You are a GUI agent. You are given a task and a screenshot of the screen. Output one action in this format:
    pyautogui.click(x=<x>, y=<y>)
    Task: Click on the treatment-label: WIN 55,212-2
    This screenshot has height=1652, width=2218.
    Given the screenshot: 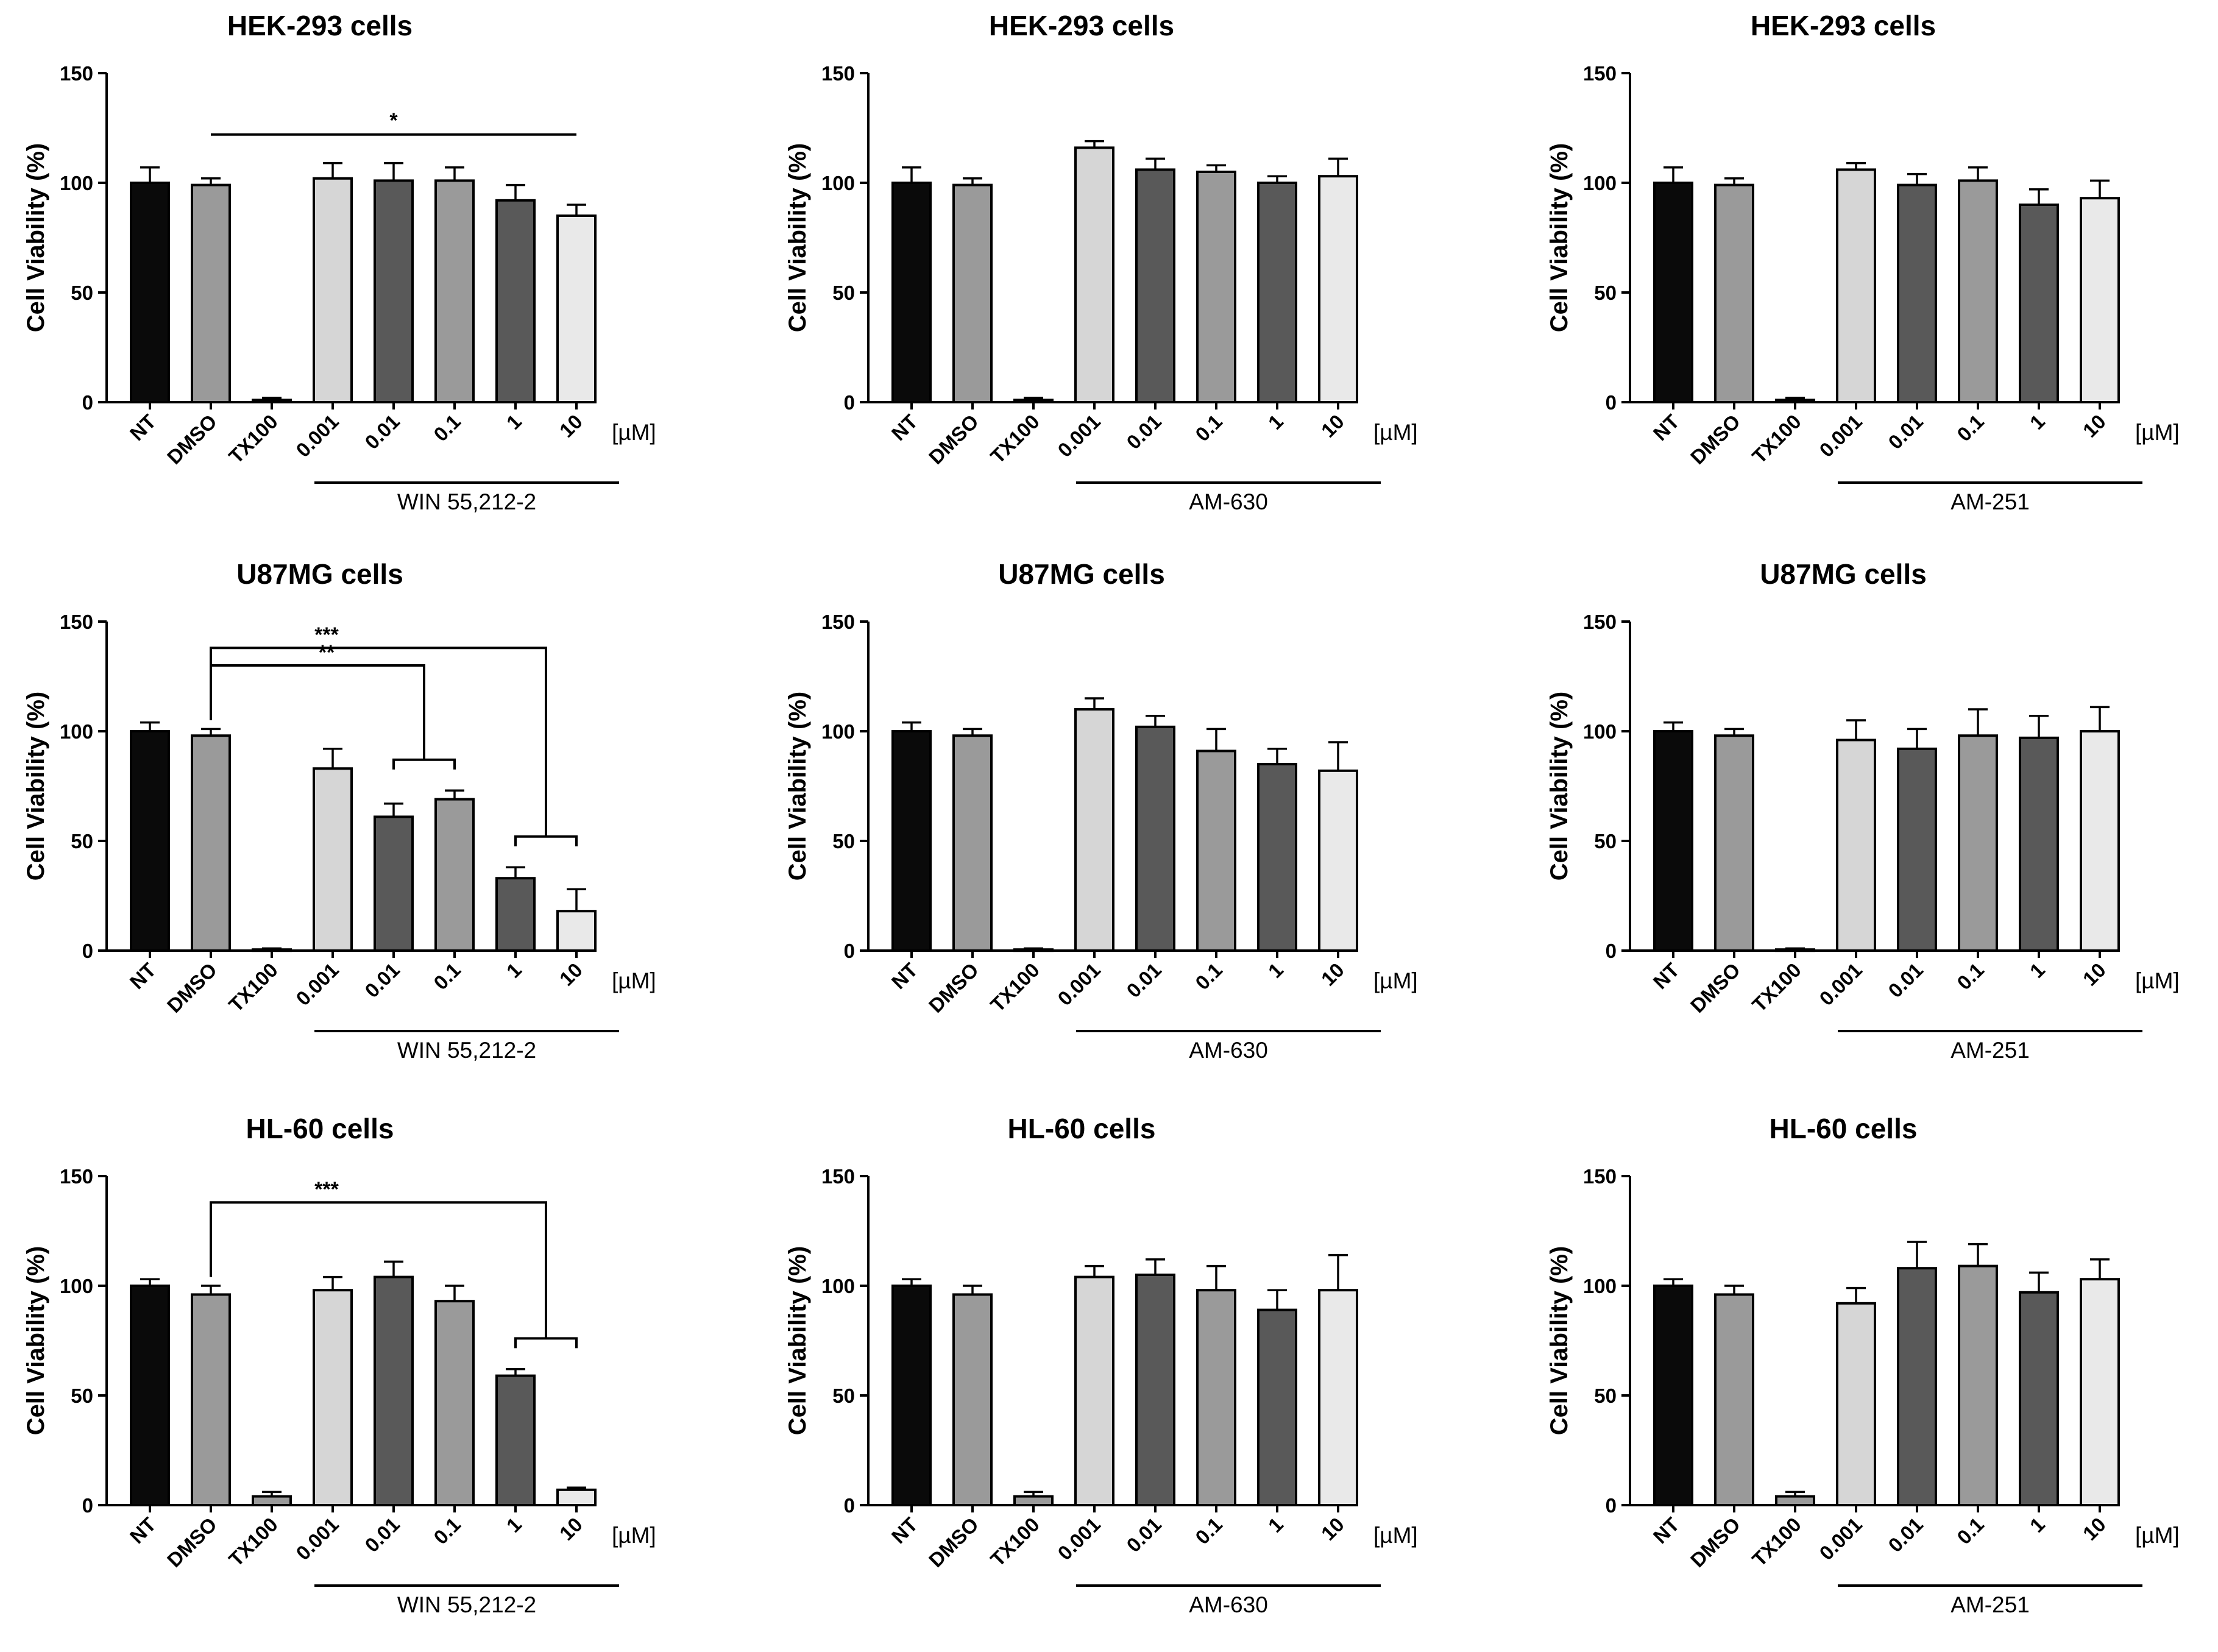 What is the action you would take?
    pyautogui.click(x=466, y=1050)
    